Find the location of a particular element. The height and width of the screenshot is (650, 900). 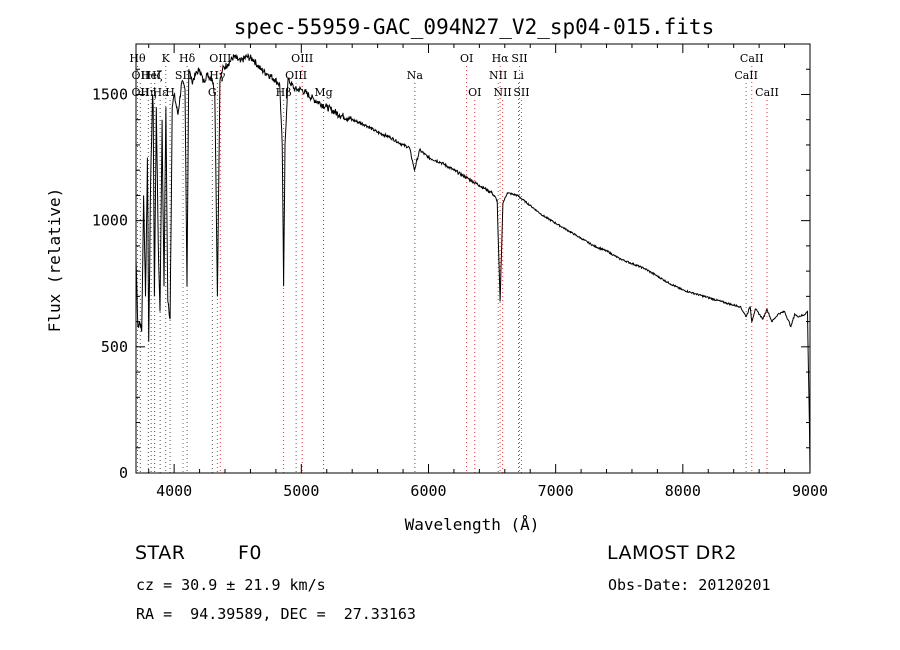

y-tick-label: 1000 is located at coordinates (110, 221).